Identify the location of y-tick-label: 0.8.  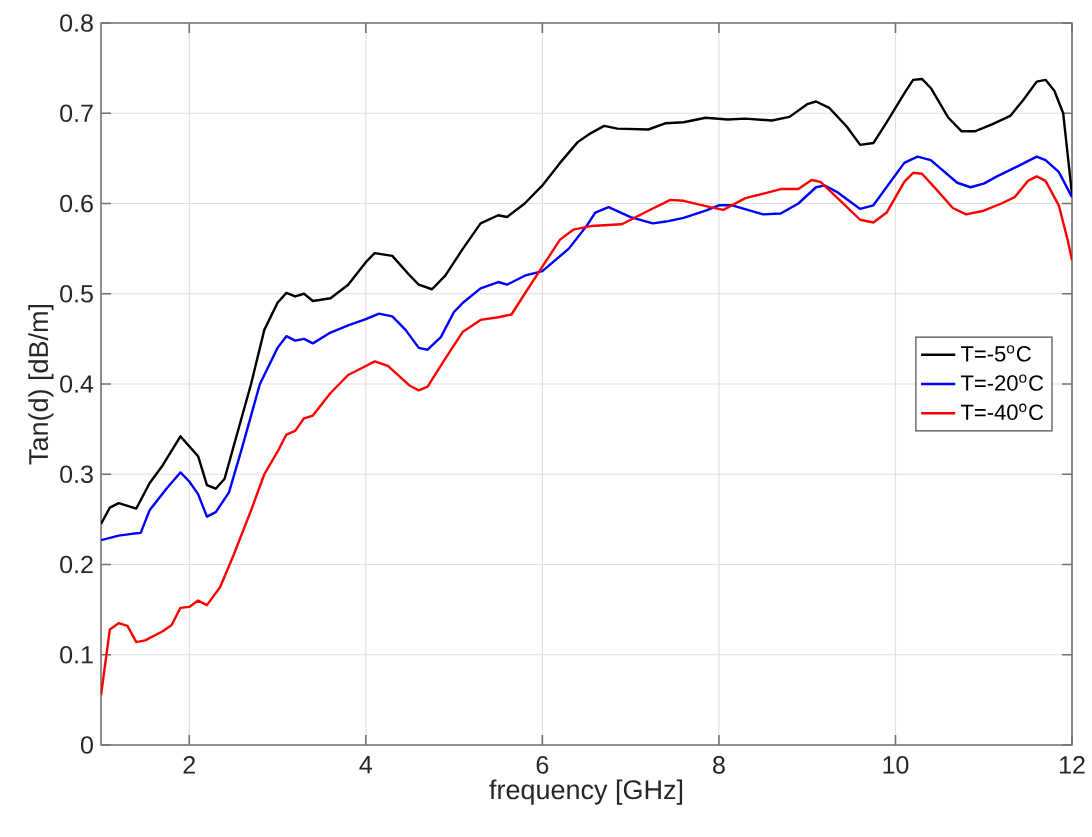
(76, 23).